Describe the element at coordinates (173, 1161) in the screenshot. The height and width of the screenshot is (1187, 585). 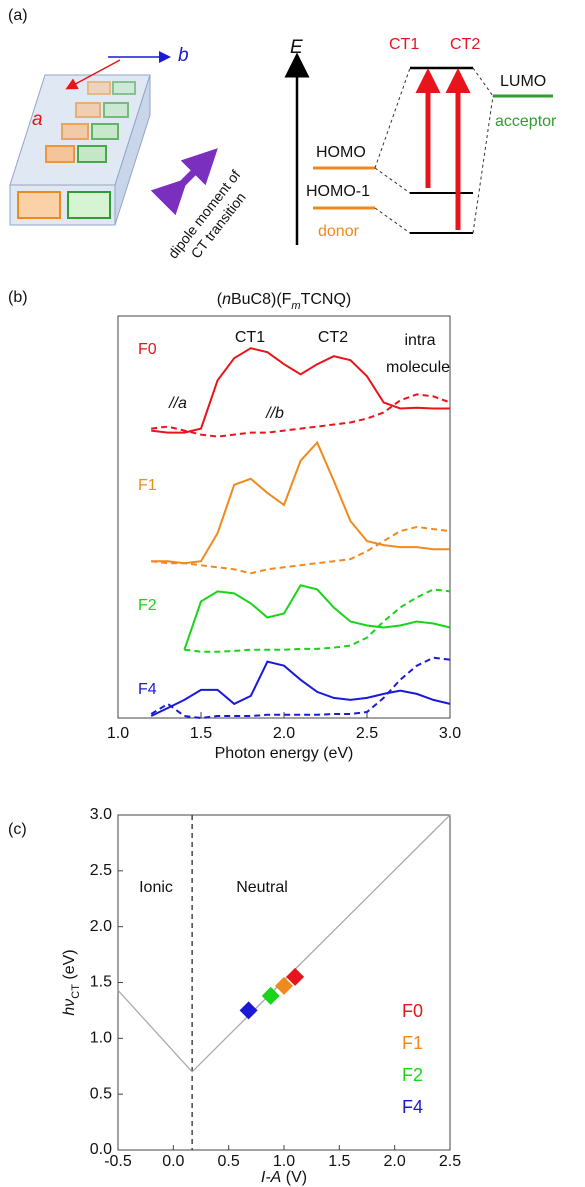
I see `x-tick-label: 0.0` at that location.